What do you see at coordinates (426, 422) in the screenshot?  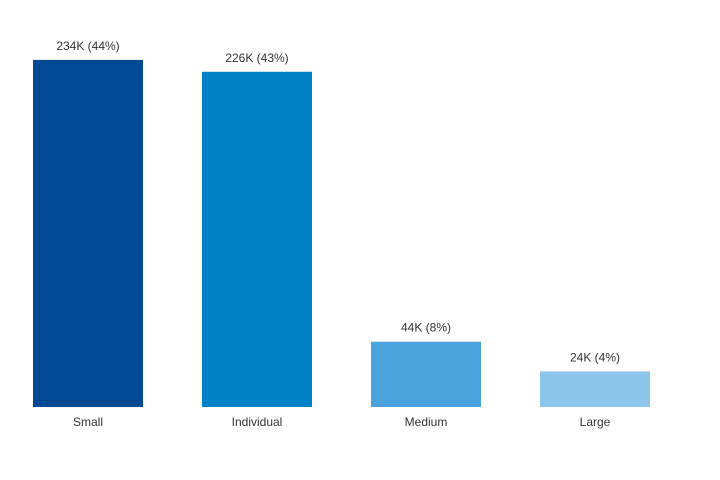 I see `x-tick-label-medium: Medium` at bounding box center [426, 422].